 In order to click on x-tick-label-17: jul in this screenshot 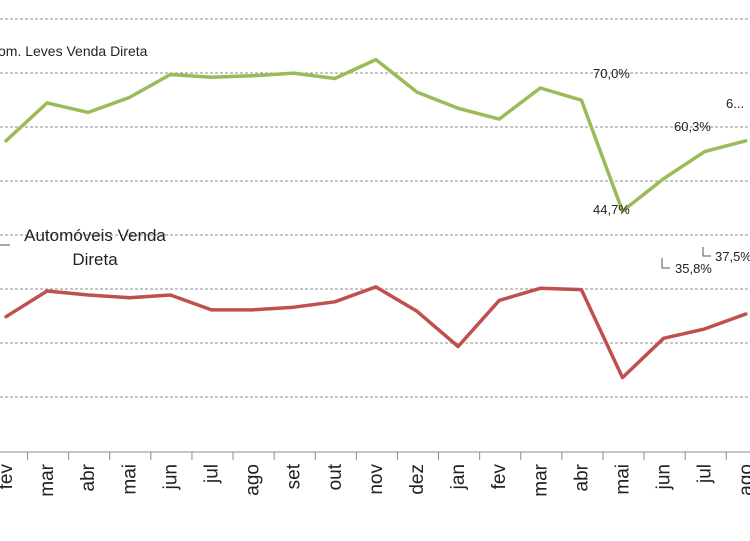, I will do `click(705, 474)`.